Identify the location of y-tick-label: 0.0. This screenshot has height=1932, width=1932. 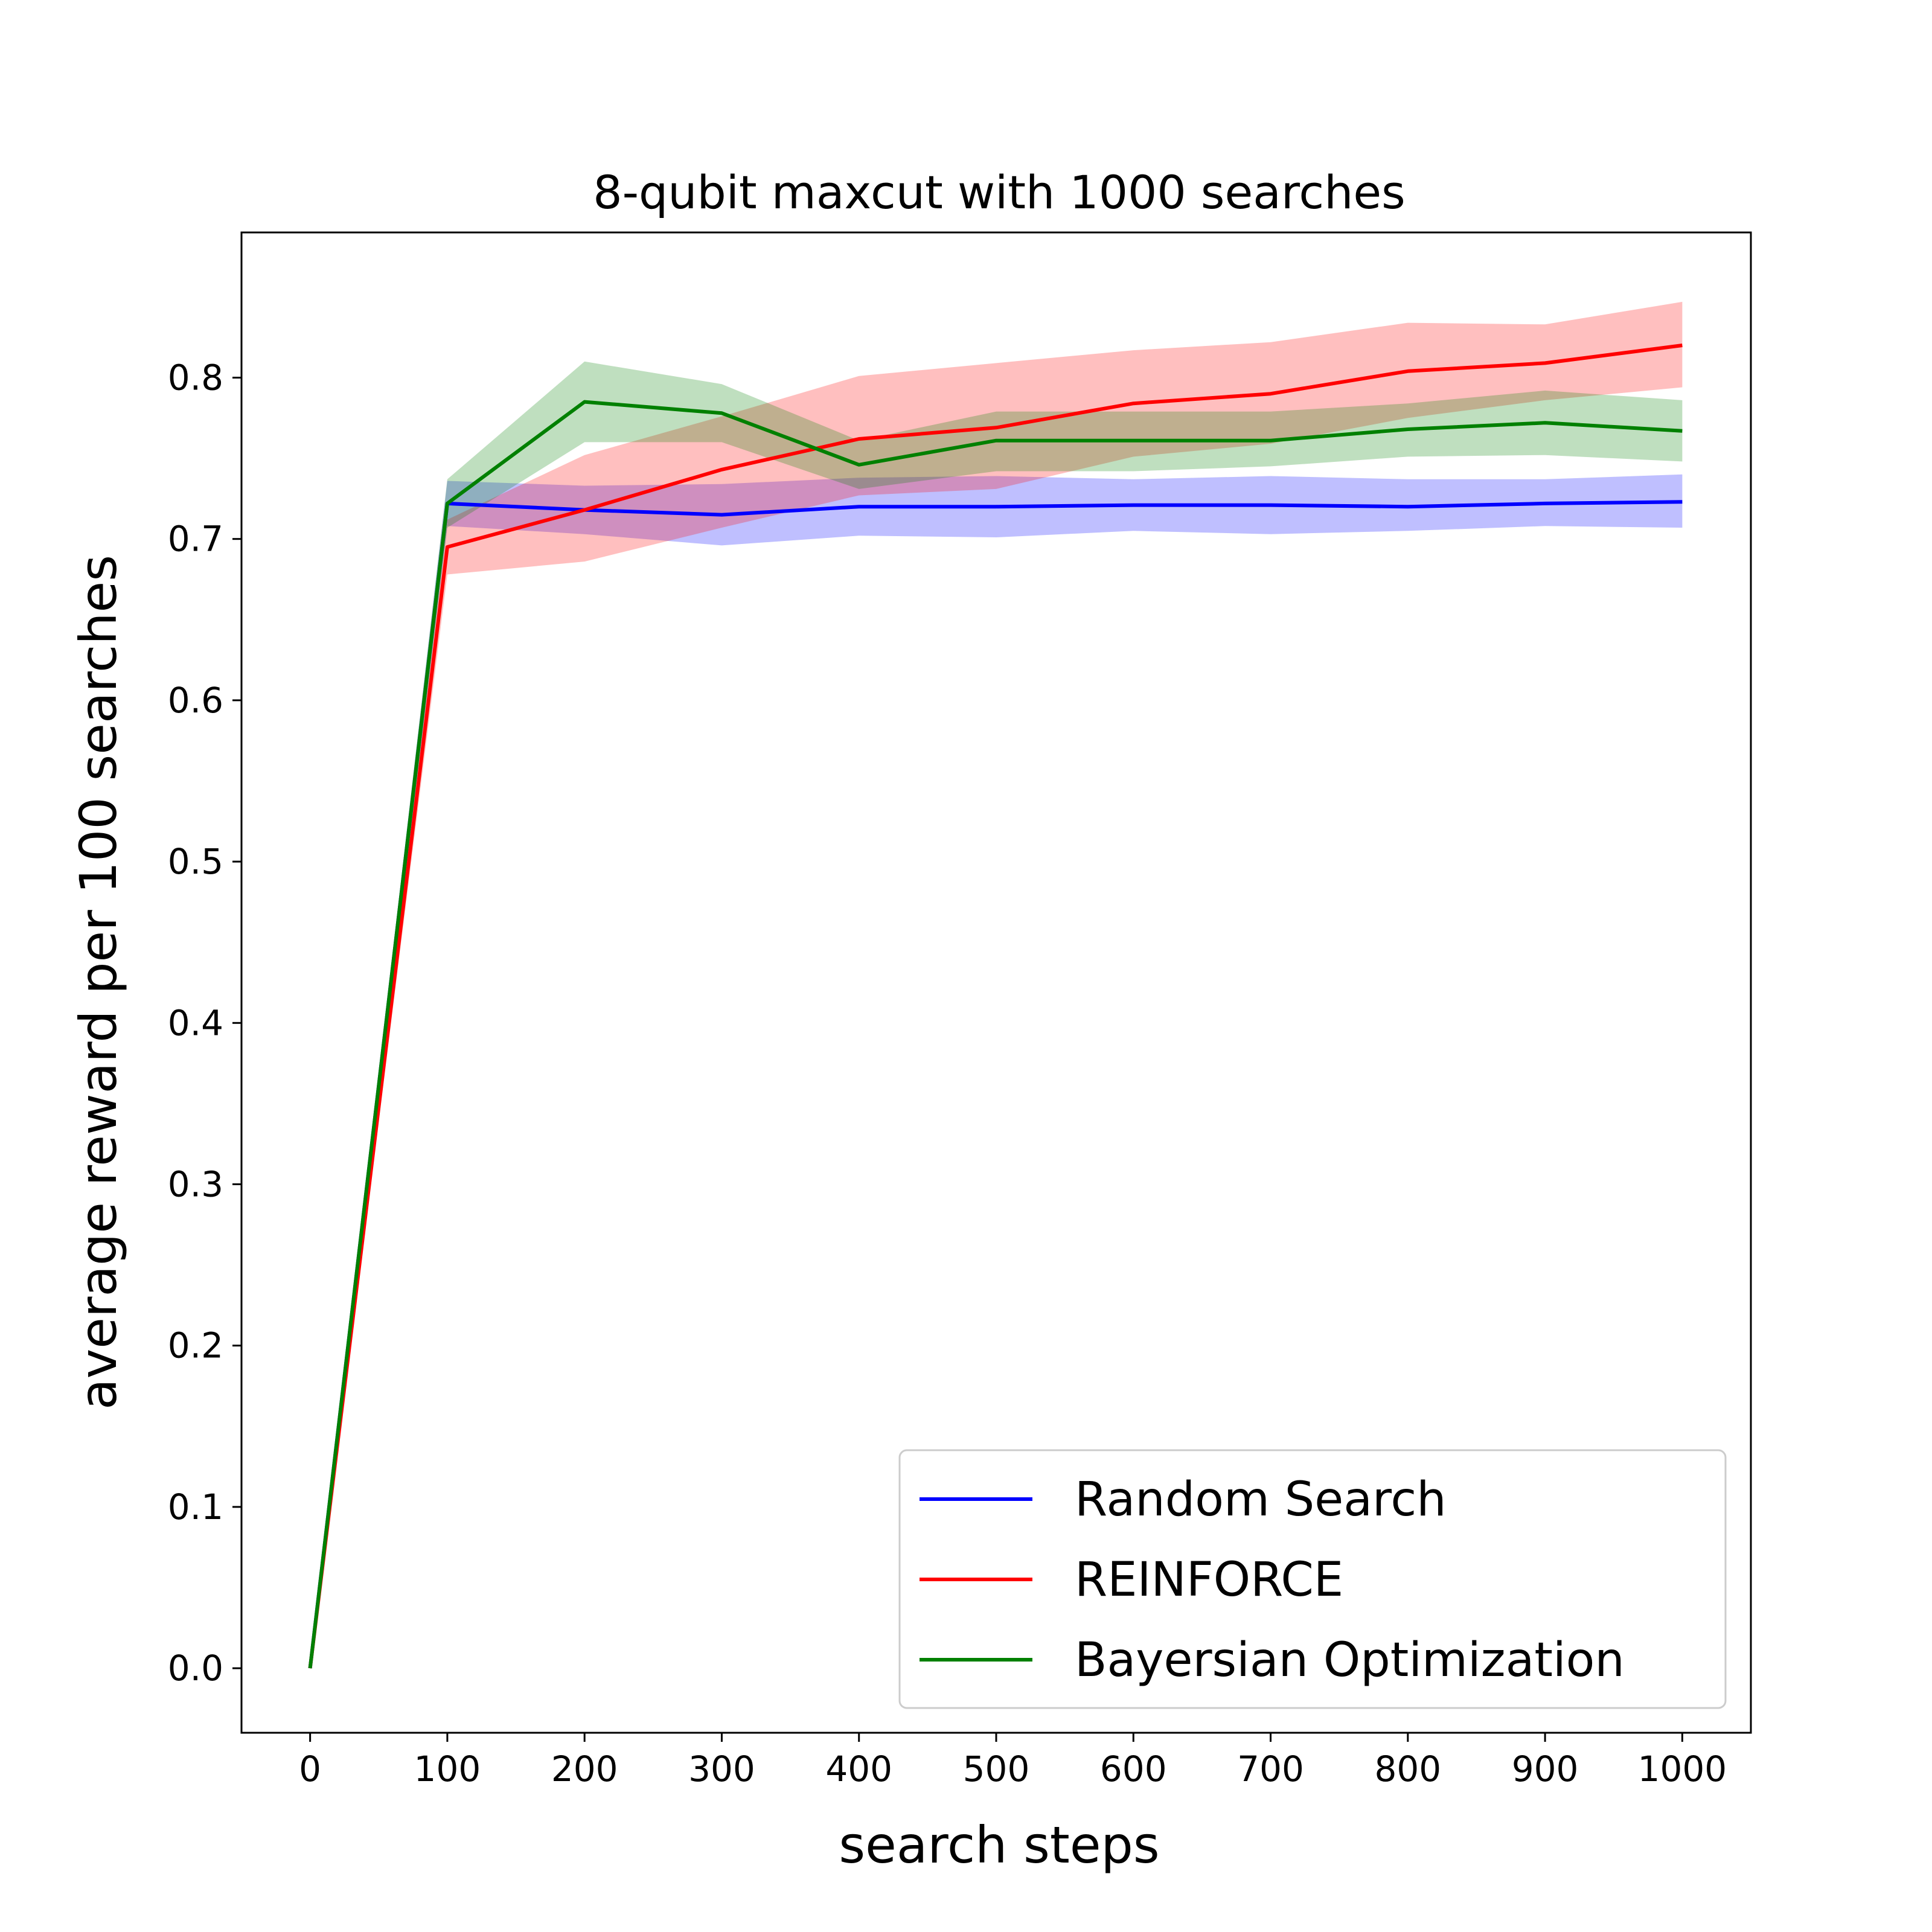
(196, 1669).